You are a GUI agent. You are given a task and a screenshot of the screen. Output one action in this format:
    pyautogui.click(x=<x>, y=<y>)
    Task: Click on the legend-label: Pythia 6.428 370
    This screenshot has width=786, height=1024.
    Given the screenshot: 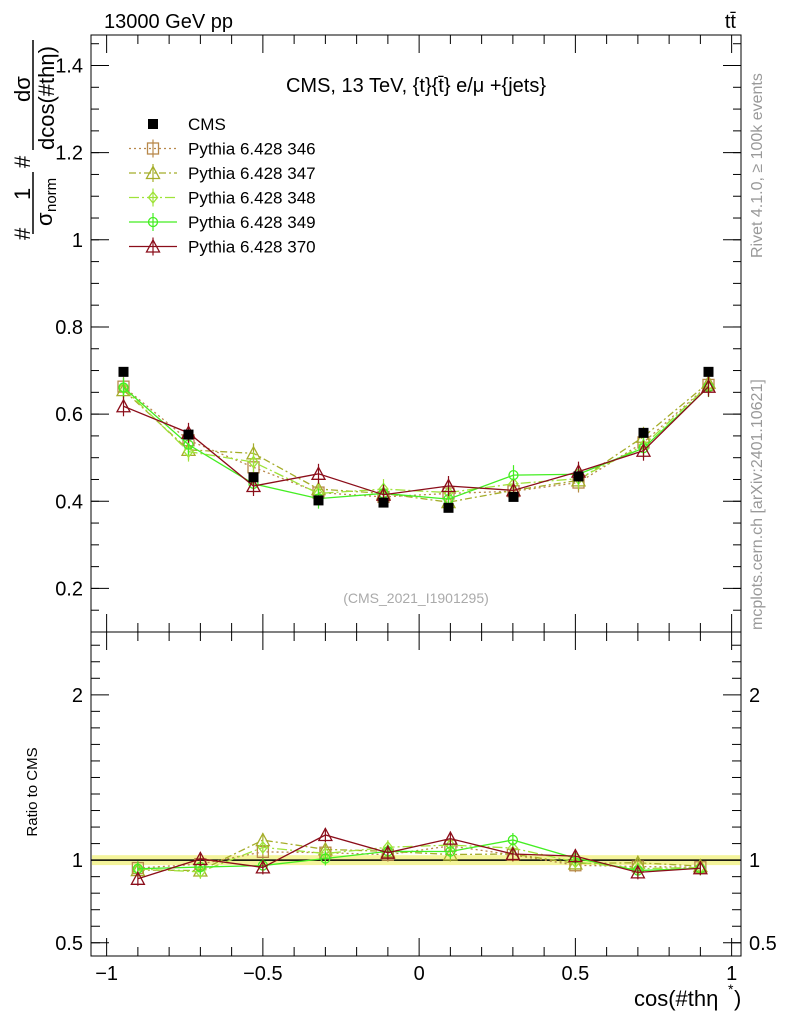 What is the action you would take?
    pyautogui.click(x=252, y=247)
    